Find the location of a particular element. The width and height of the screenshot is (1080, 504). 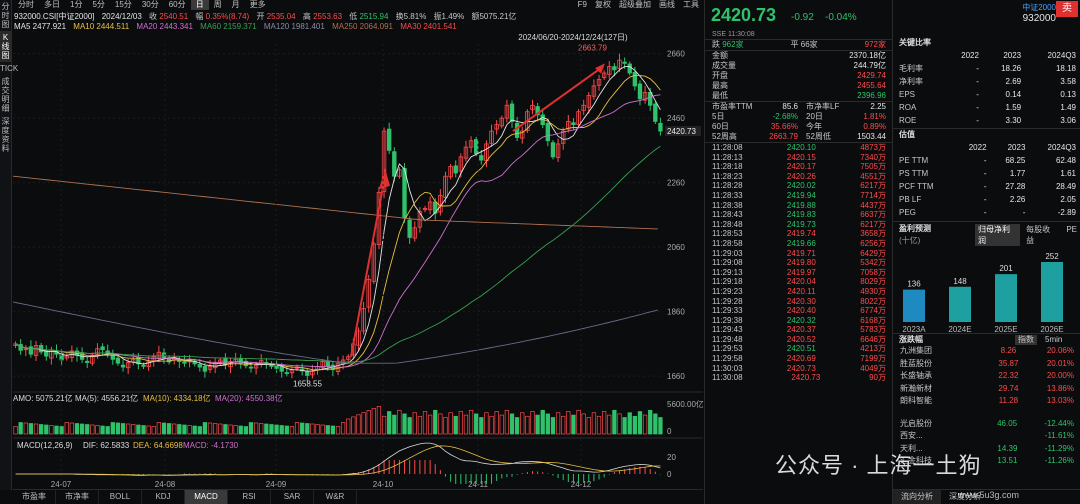

period-10: 更多 is located at coordinates (257, 4).